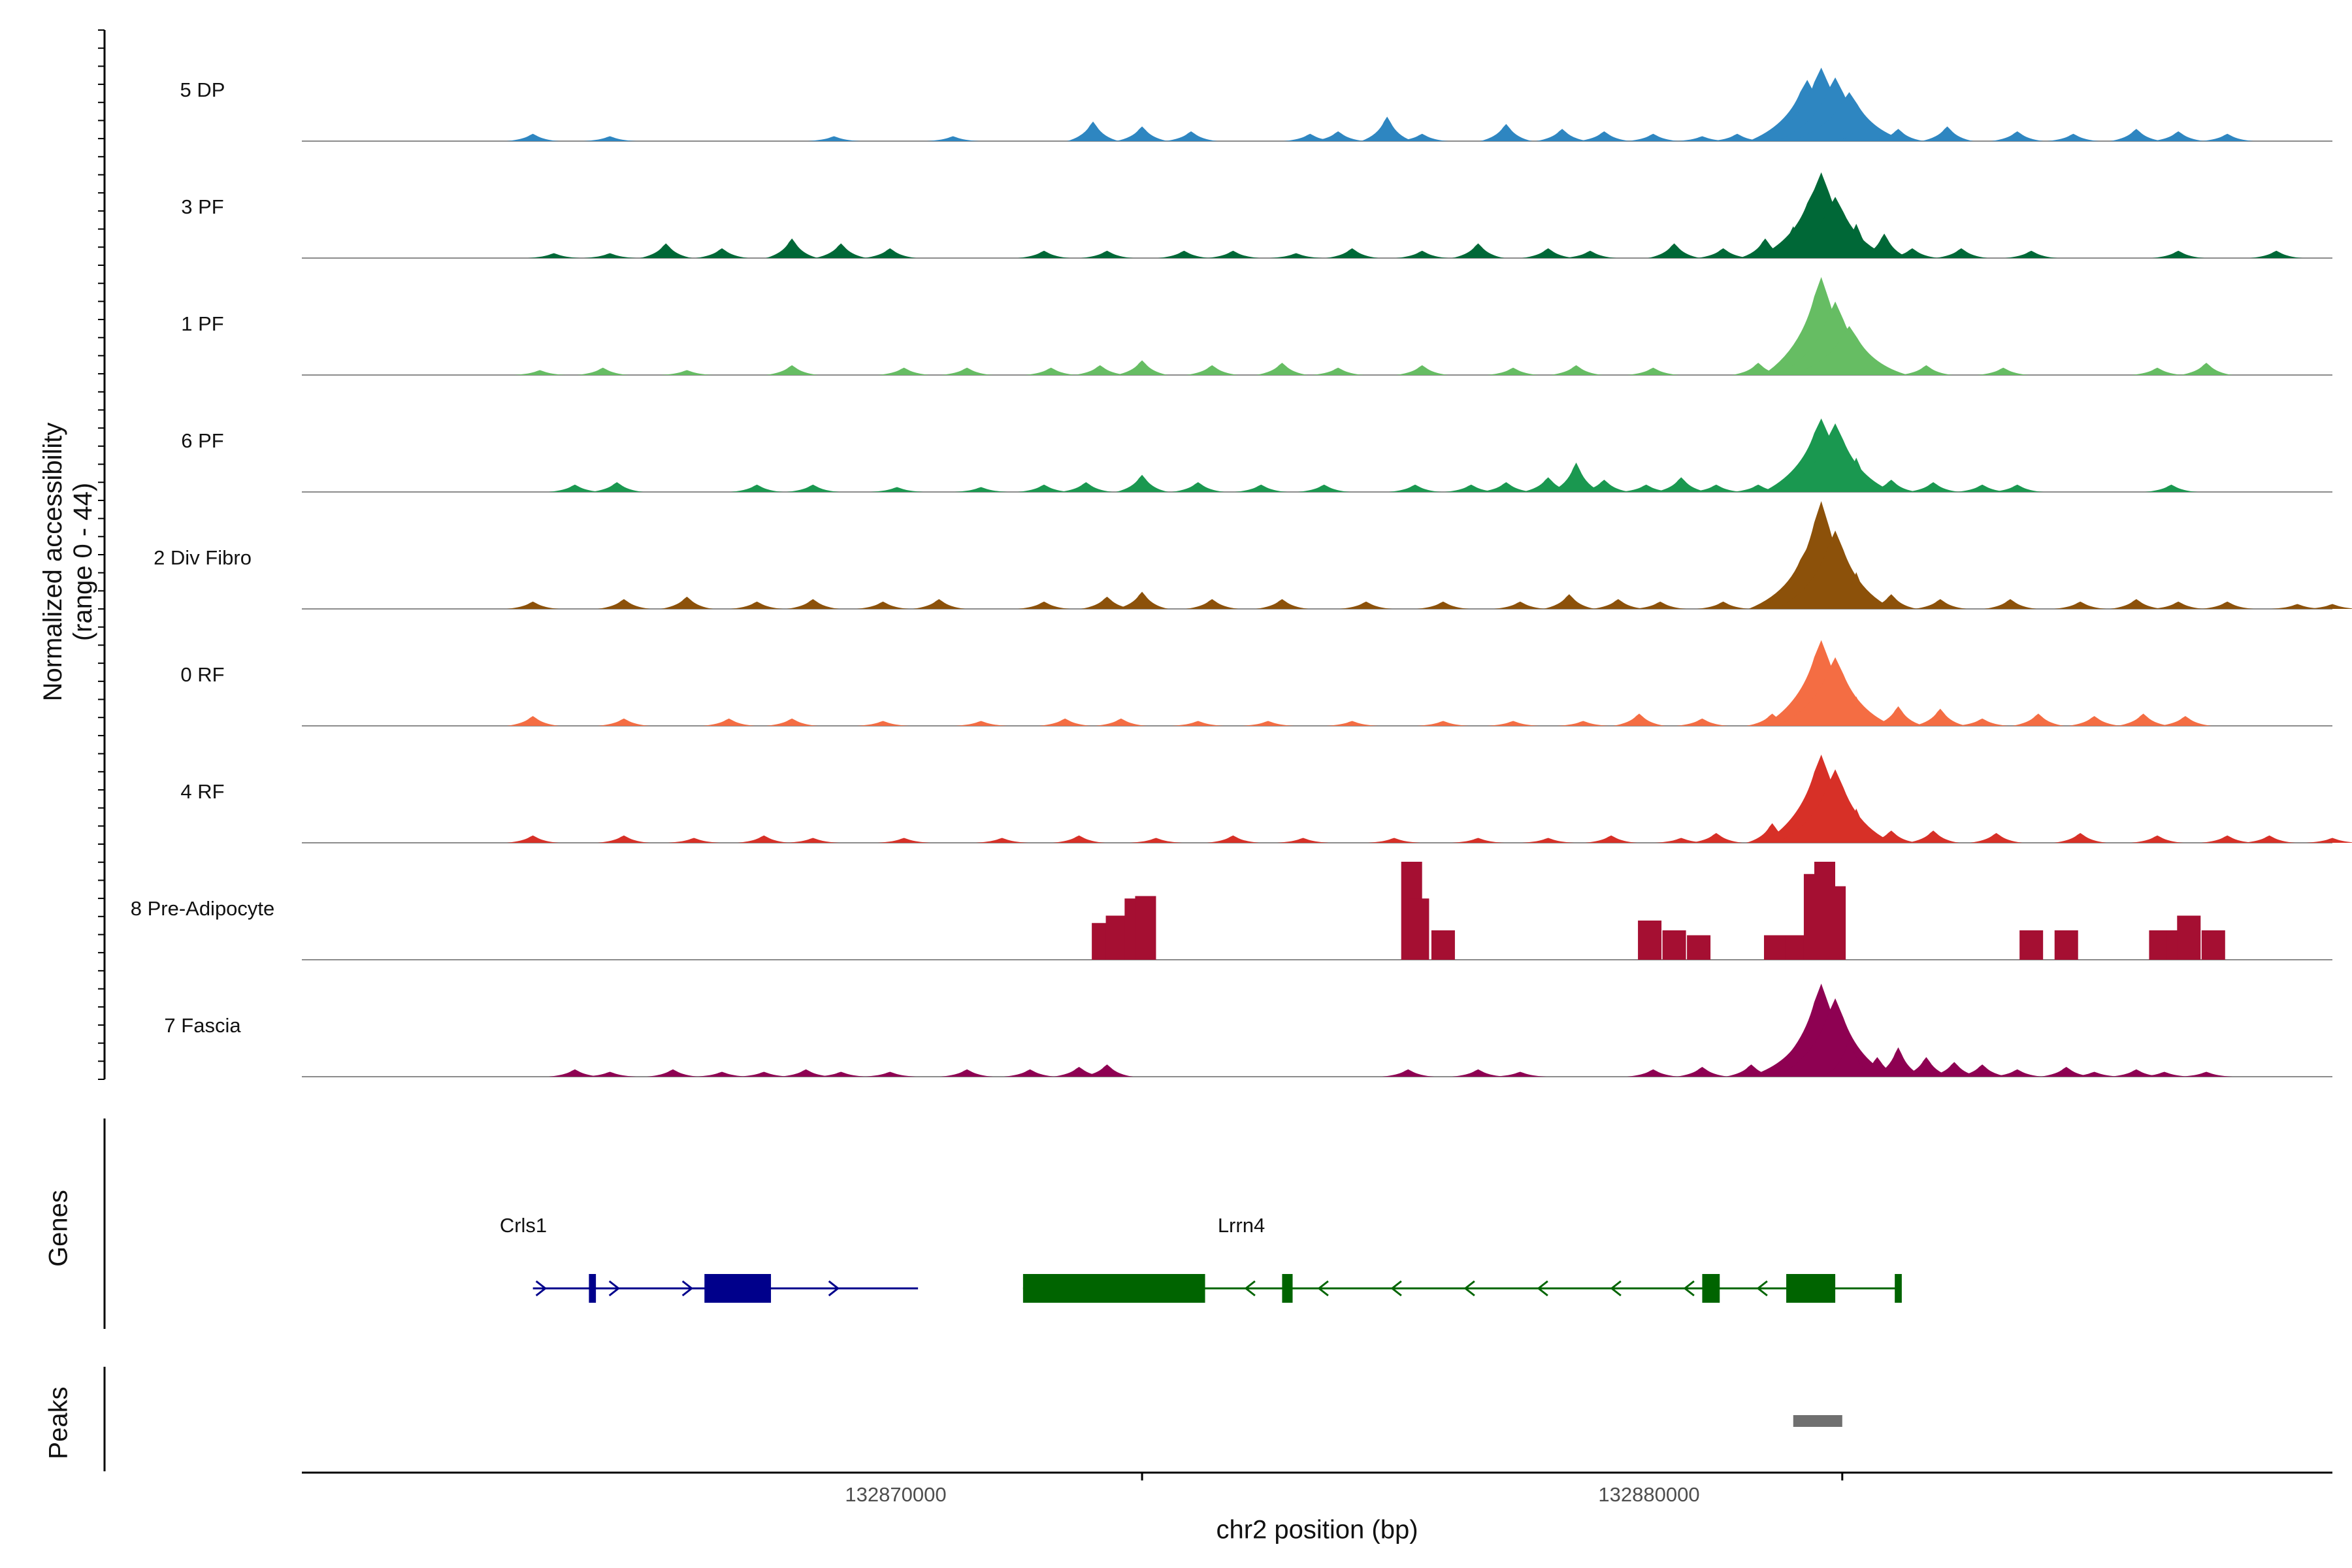  What do you see at coordinates (725, 1288) in the screenshot?
I see `gene-crls1` at bounding box center [725, 1288].